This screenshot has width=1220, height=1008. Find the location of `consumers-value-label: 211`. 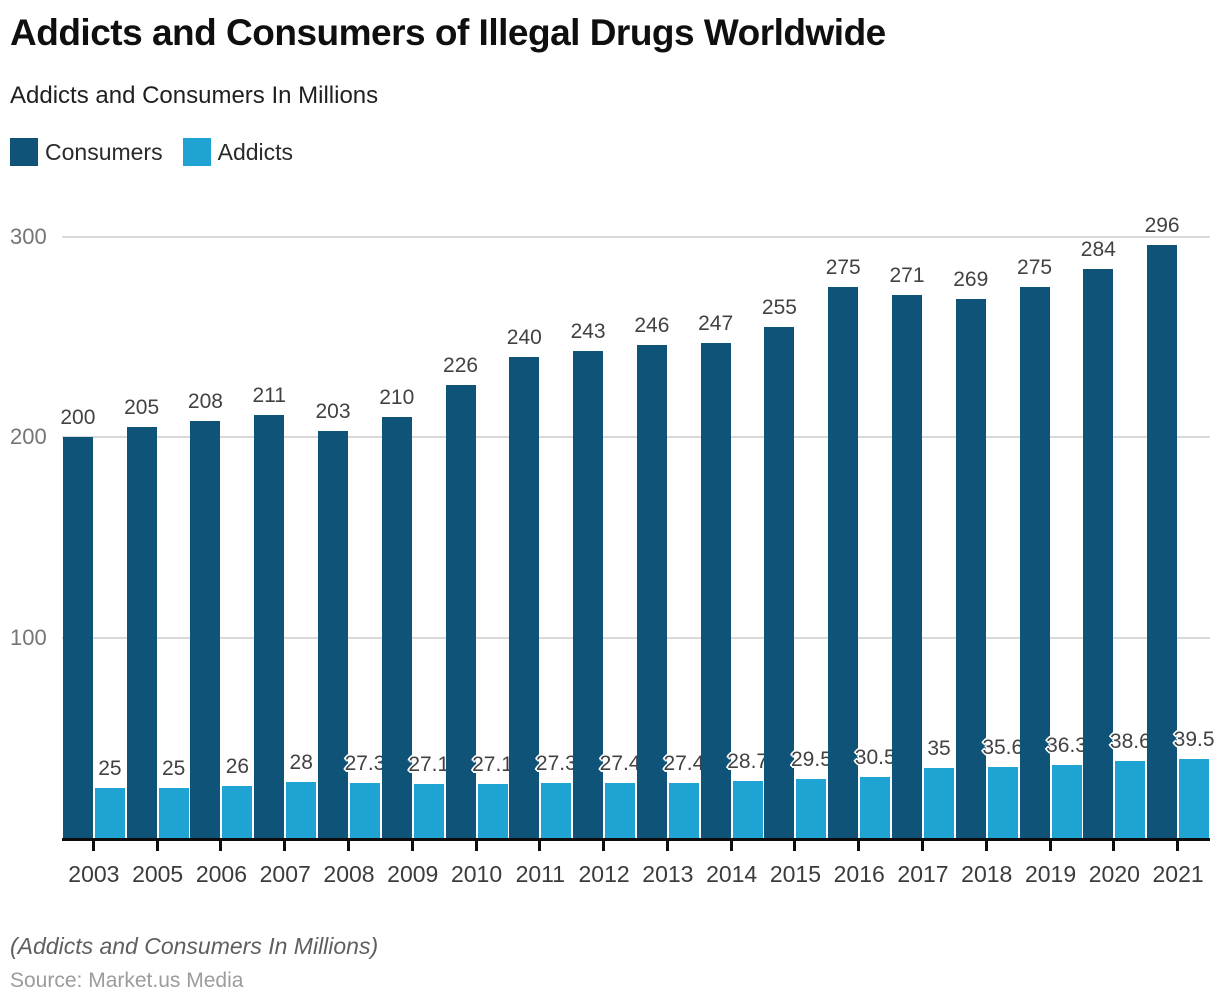

consumers-value-label: 211 is located at coordinates (269, 396).